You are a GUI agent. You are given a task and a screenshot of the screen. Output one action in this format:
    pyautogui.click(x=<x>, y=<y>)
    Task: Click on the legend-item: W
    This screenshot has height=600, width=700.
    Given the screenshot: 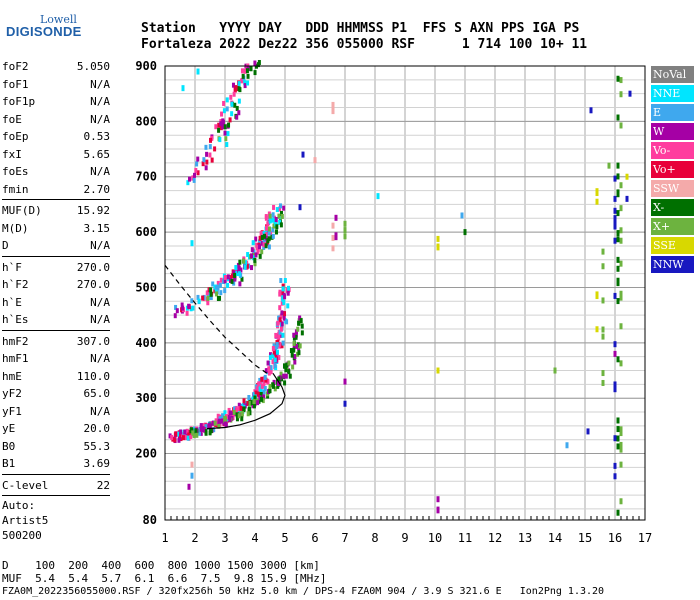 What is the action you would take?
    pyautogui.click(x=672, y=131)
    